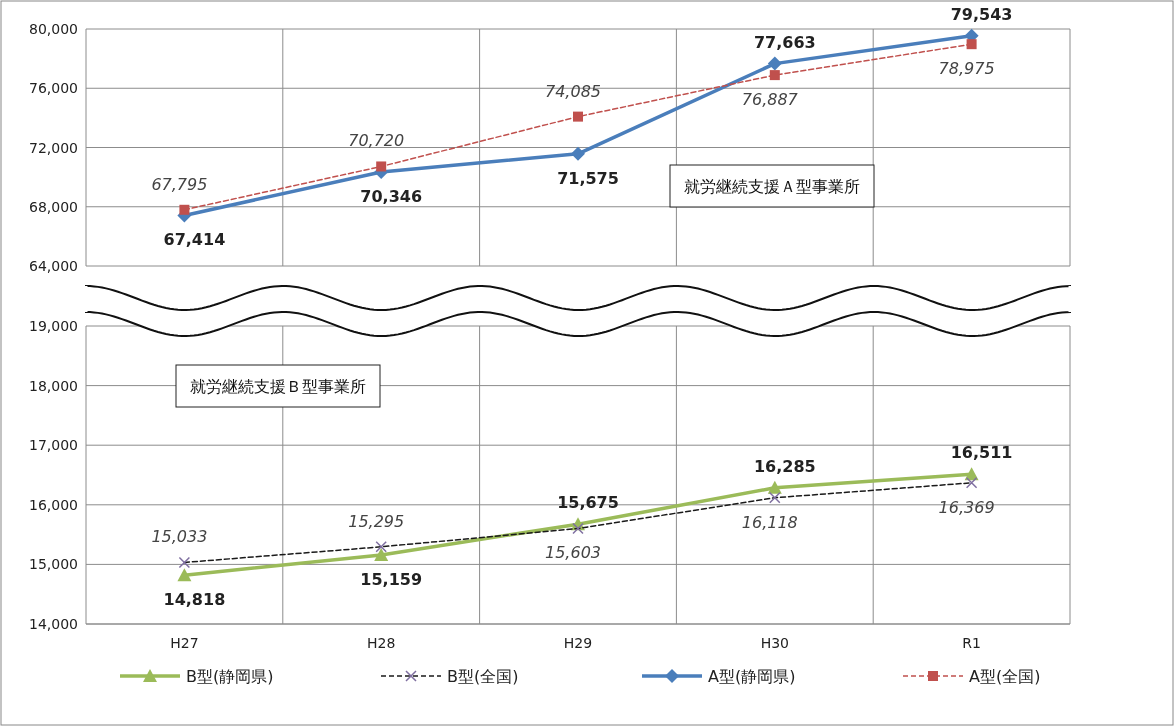 Image resolution: width=1174 pixels, height=726 pixels. What do you see at coordinates (53, 445) in the screenshot?
I see `y-tick-label: 17,000` at bounding box center [53, 445].